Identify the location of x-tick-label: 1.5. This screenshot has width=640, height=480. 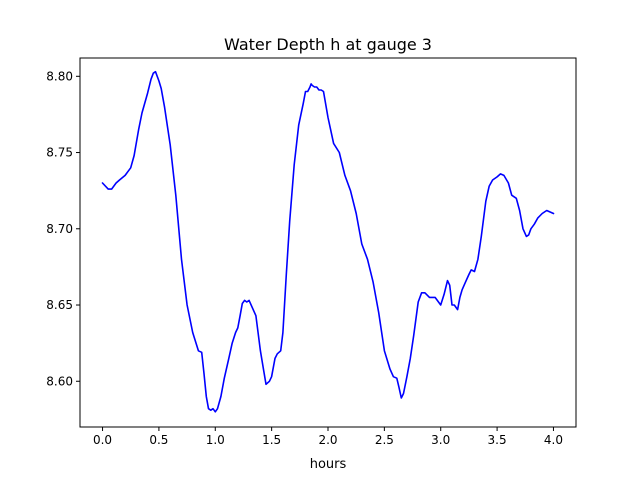
(271, 440).